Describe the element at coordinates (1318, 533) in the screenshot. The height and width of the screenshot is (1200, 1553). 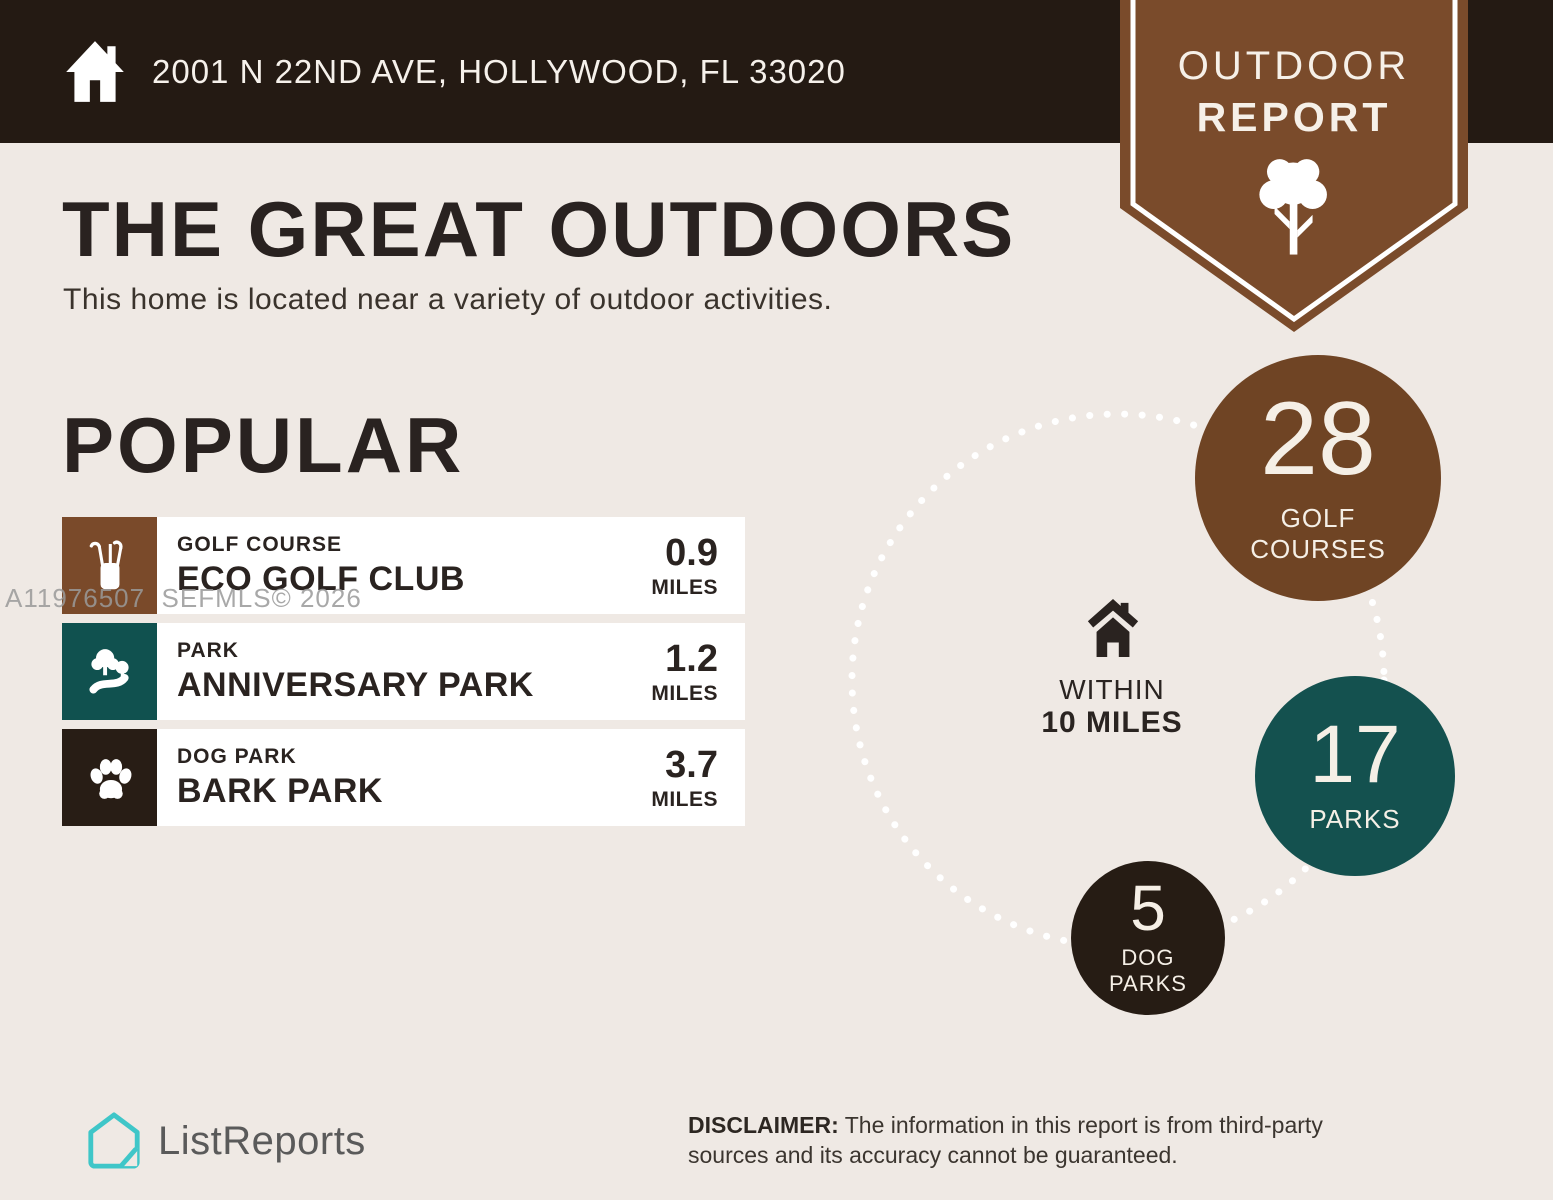
I see `stat-label: GOLF COURSES` at that location.